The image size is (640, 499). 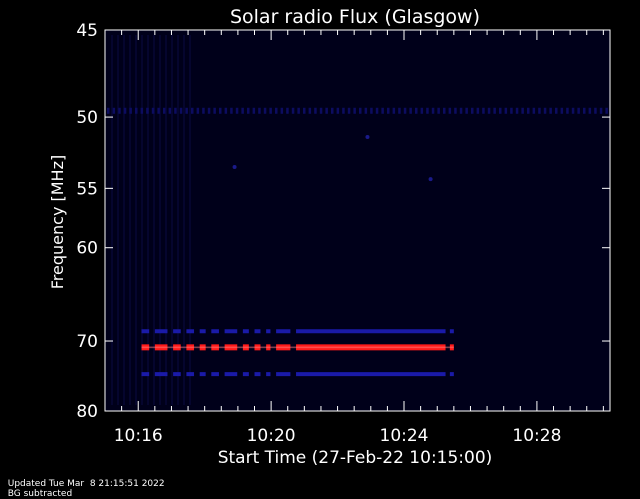 What do you see at coordinates (151, 220) in the screenshot?
I see `plot-texture` at bounding box center [151, 220].